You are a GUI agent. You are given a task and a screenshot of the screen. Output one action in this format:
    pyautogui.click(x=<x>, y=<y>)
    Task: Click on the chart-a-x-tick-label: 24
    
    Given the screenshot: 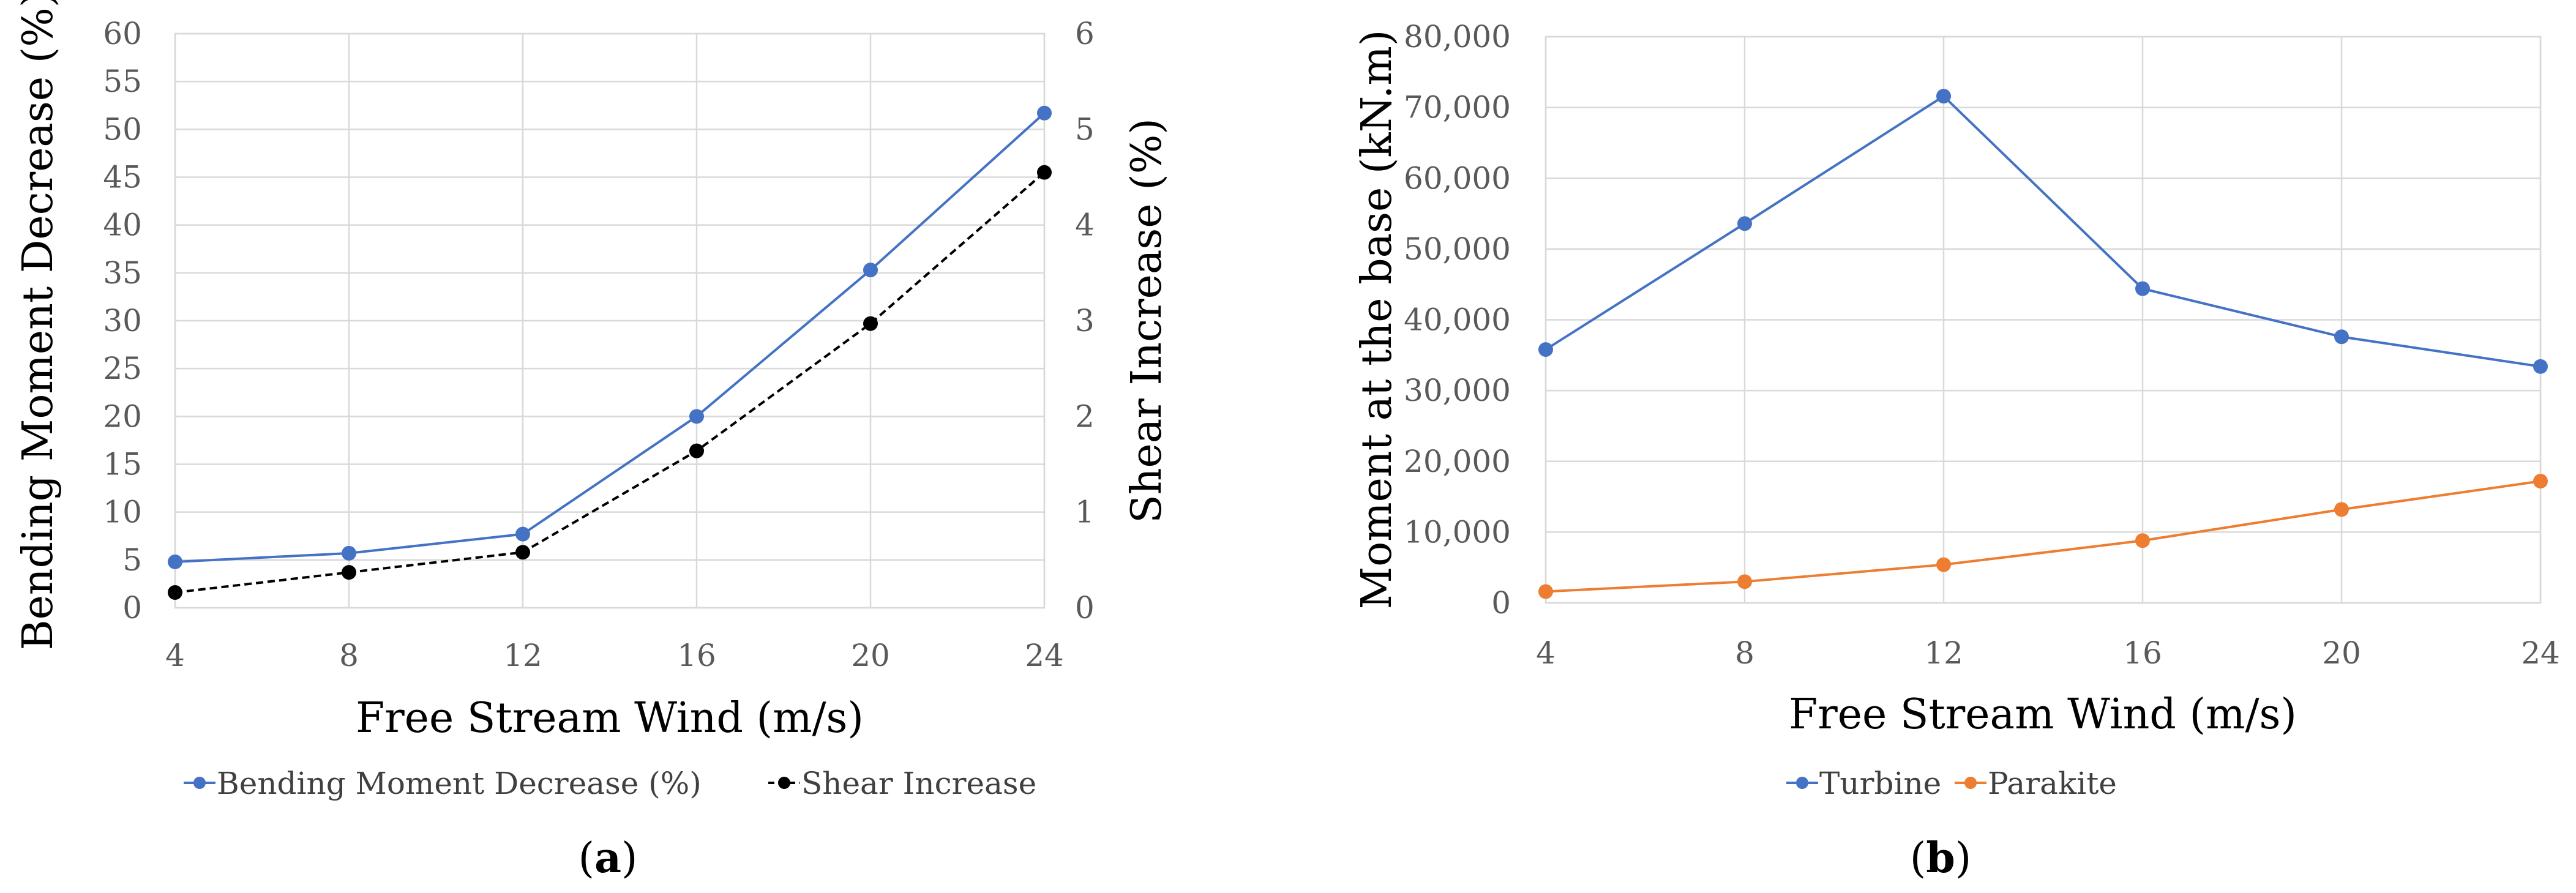 What is the action you would take?
    pyautogui.click(x=1045, y=656)
    